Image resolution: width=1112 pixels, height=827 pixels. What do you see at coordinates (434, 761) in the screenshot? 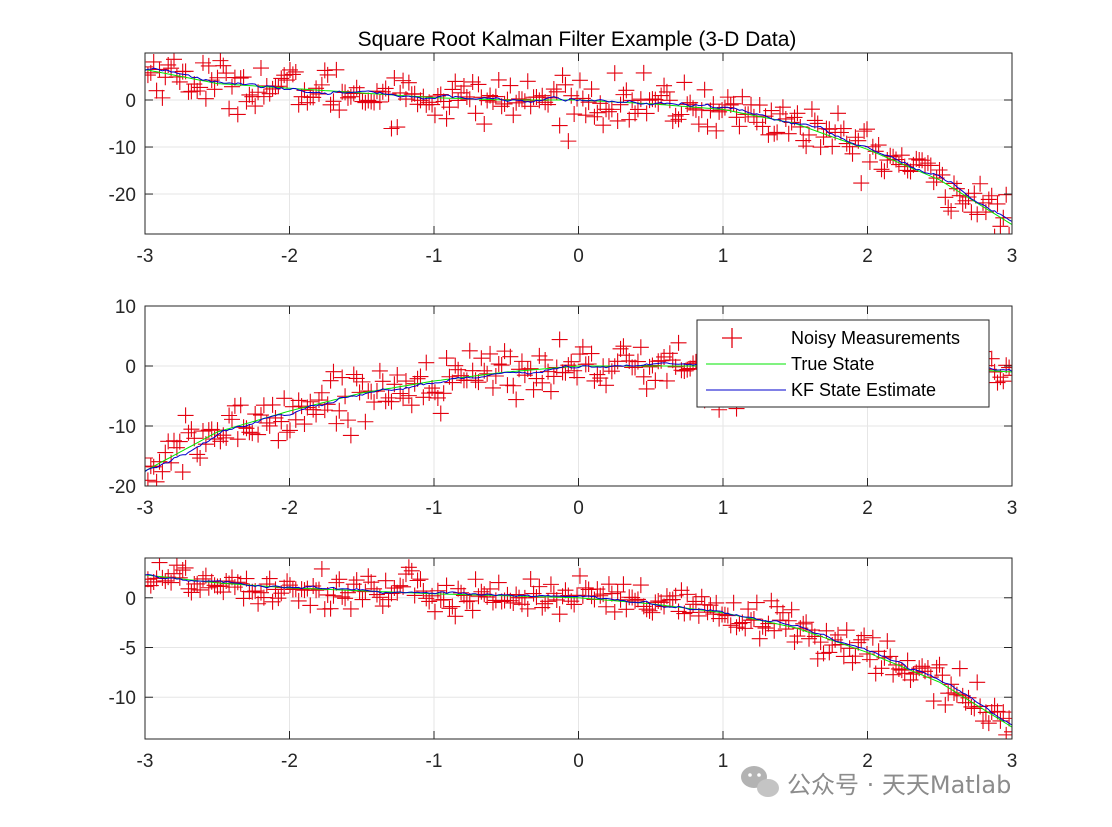
I see `x-tick-label: -1` at bounding box center [434, 761].